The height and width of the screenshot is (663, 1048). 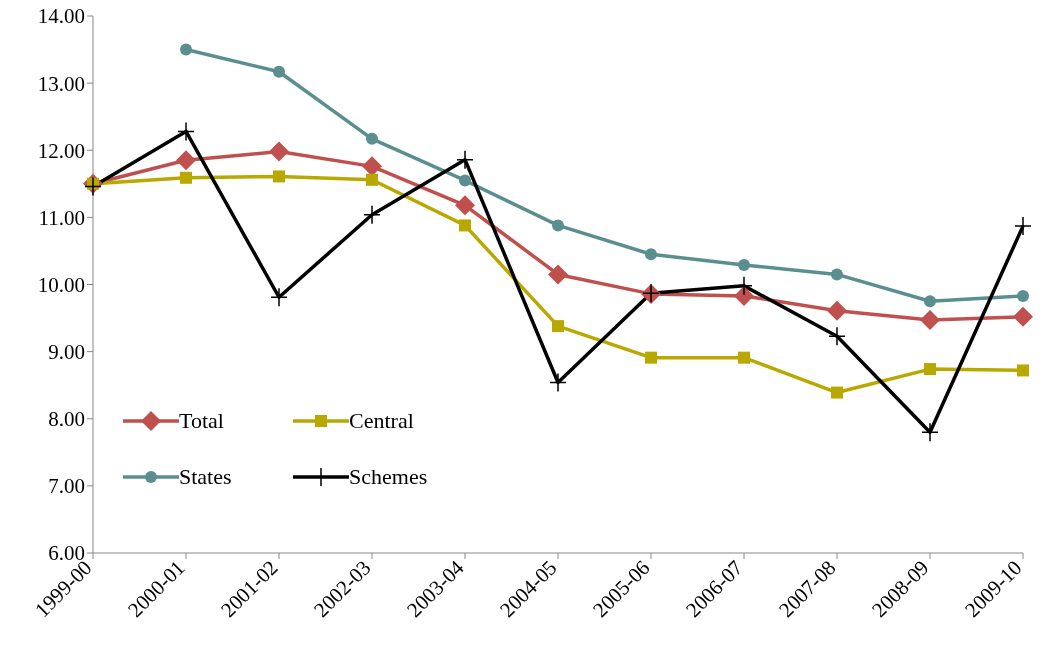 I want to click on legend-label: Central, so click(x=381, y=421).